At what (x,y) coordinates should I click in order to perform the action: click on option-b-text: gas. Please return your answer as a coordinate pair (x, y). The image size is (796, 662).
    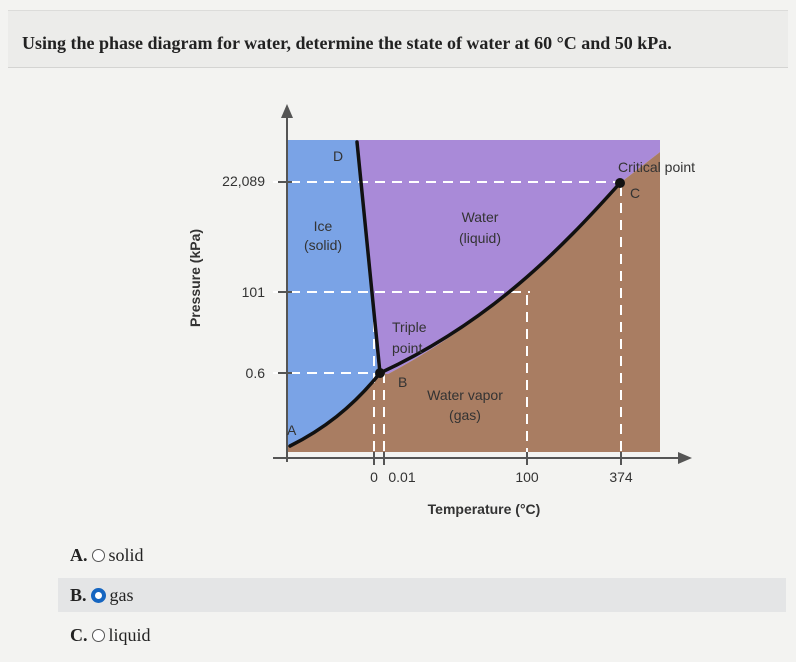
    Looking at the image, I should click on (121, 594).